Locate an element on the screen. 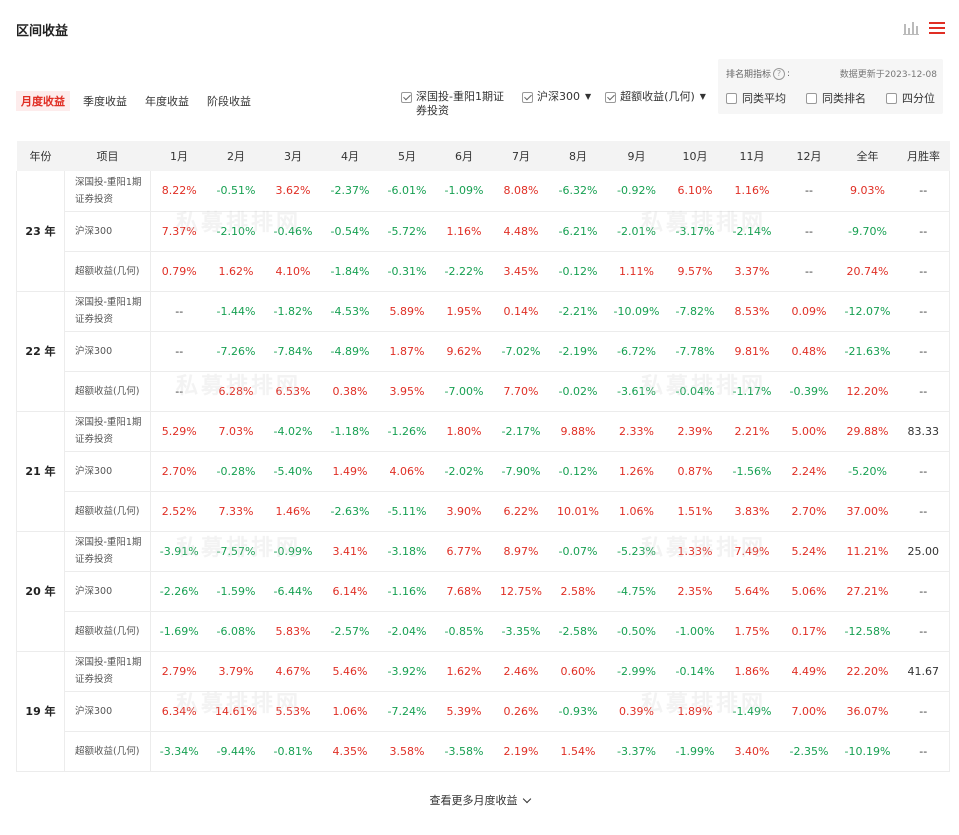  quartile-checkbox is located at coordinates (891, 98).